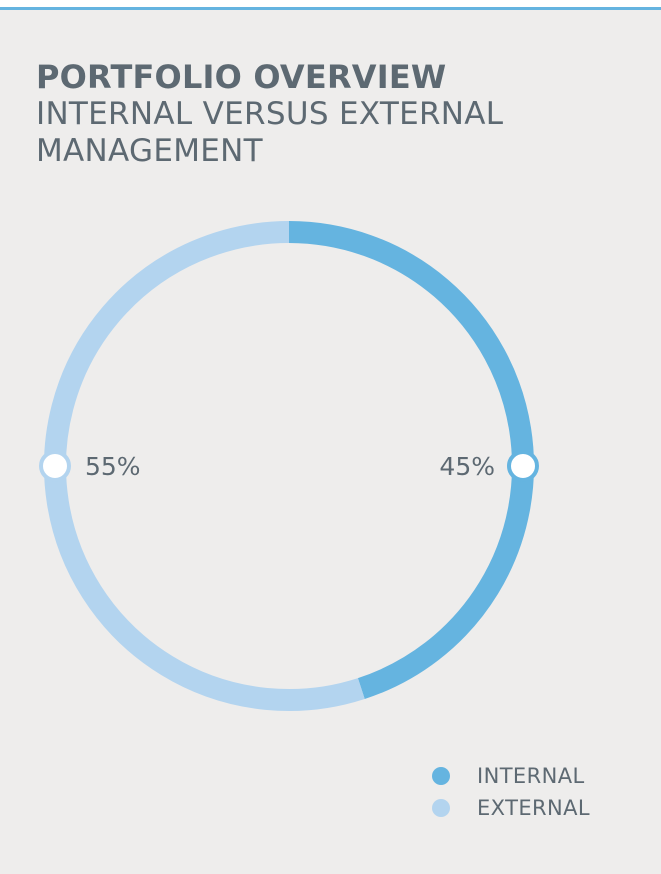 The height and width of the screenshot is (874, 661). I want to click on chart-legend: INTERNAL EXTERNAL, so click(511, 792).